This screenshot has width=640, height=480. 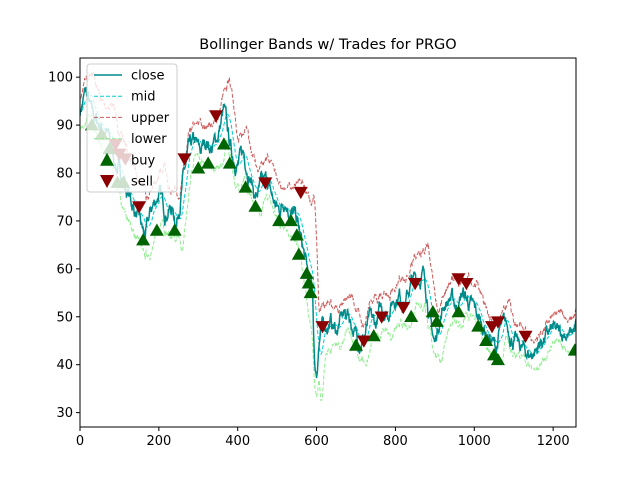 What do you see at coordinates (143, 97) in the screenshot?
I see `legend-mid-label: mid` at bounding box center [143, 97].